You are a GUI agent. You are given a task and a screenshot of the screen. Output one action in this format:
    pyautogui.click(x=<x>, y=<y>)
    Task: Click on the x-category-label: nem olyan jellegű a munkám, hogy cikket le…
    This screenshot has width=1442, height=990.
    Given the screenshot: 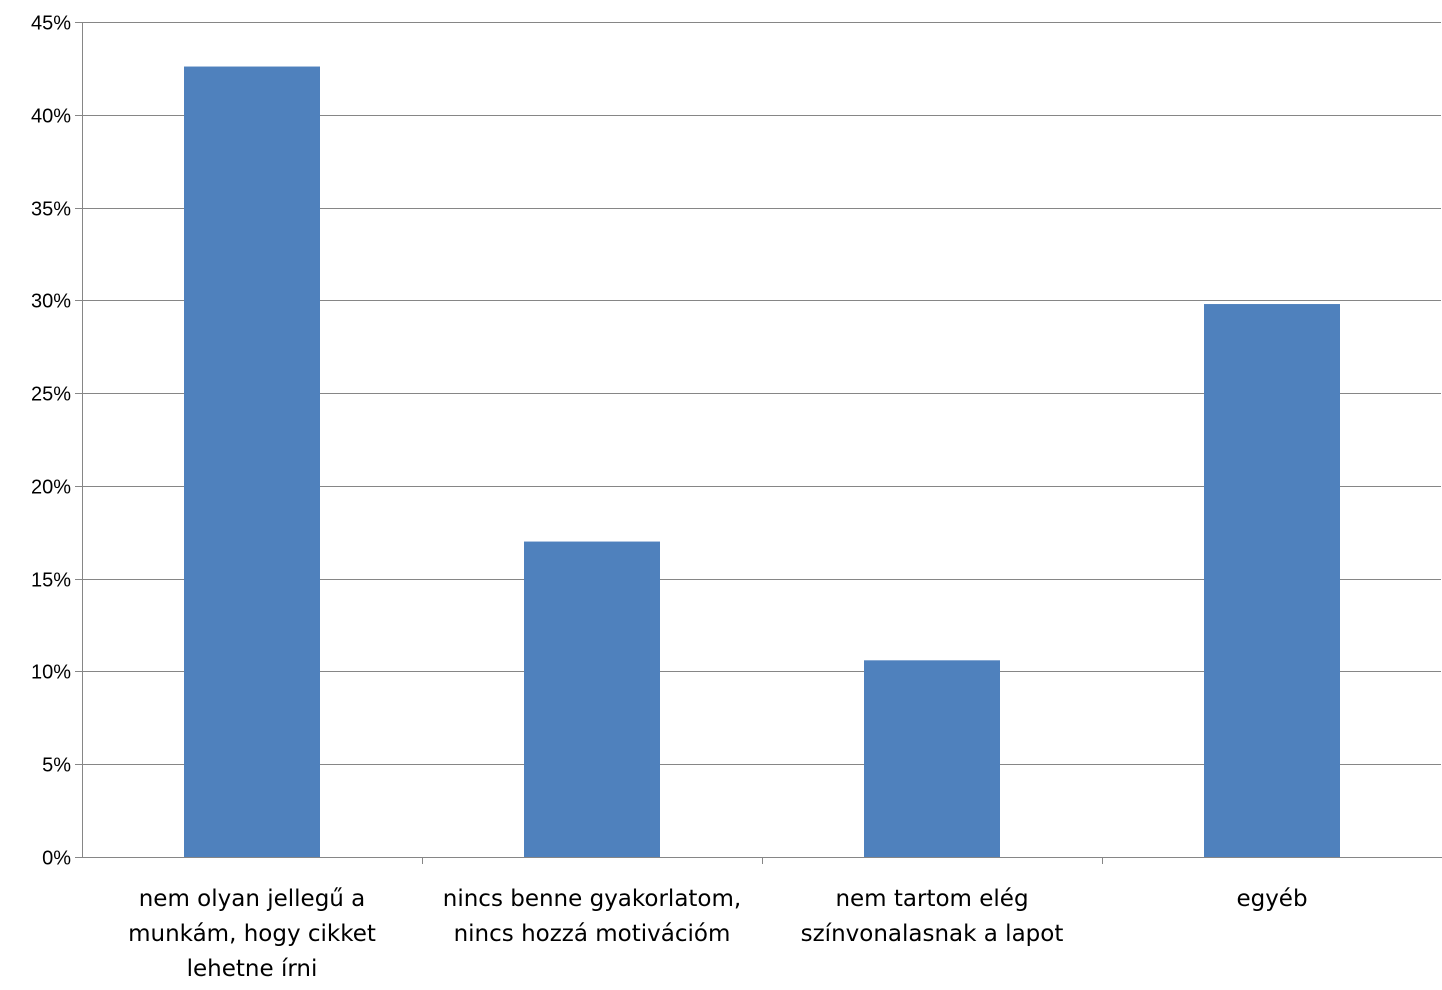 What is the action you would take?
    pyautogui.click(x=252, y=934)
    